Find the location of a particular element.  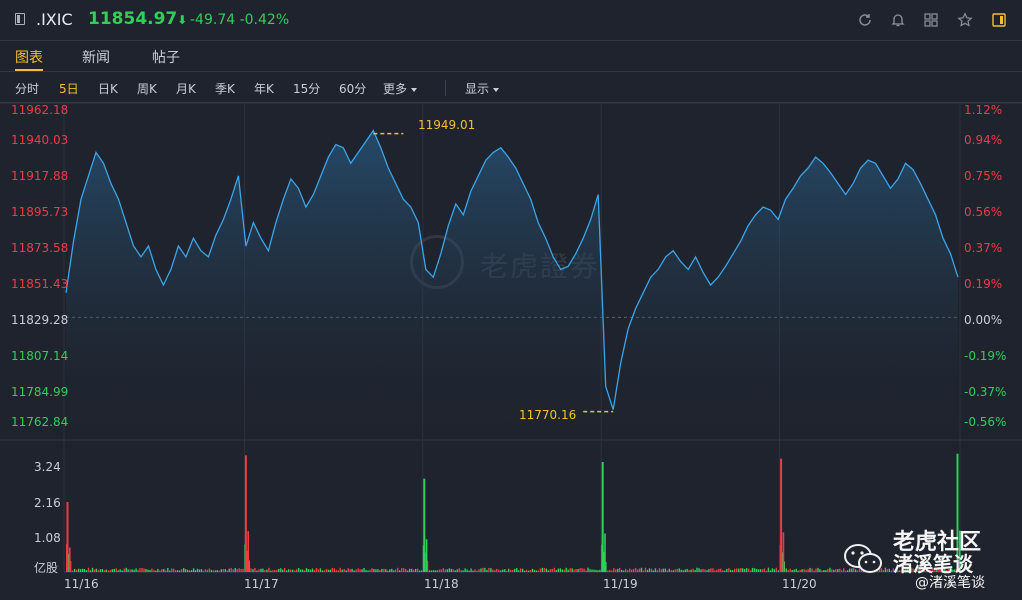

period-more-dropdown: 更多 is located at coordinates (400, 88).